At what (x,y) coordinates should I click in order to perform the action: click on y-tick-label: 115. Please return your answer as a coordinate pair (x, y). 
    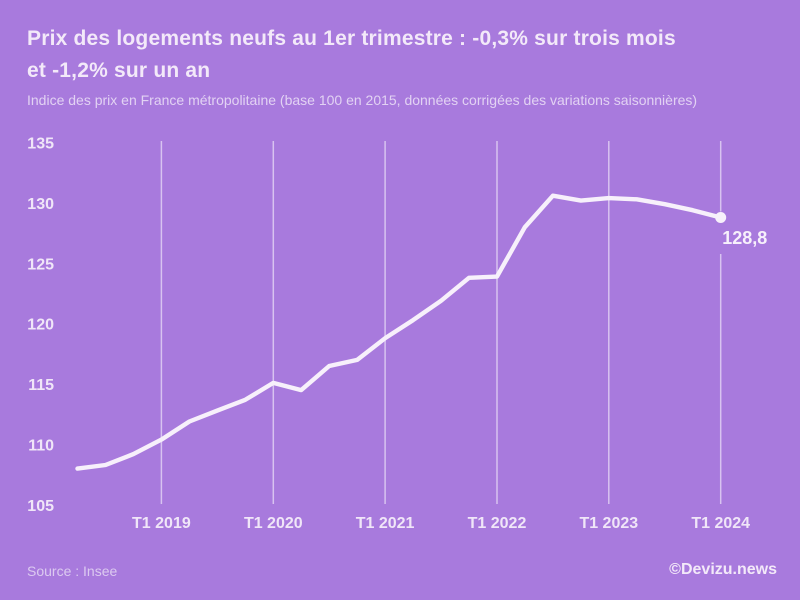
    Looking at the image, I should click on (41, 385).